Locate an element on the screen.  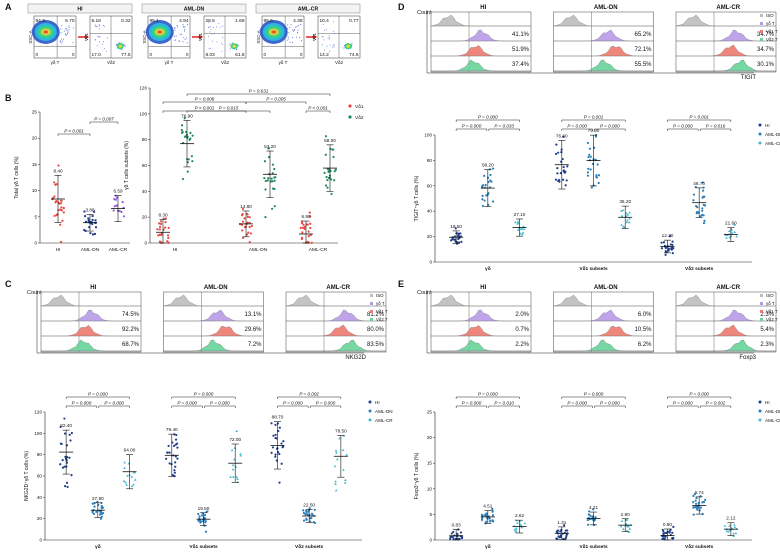
y-tick-label: 60 is located at coordinates (40, 476).